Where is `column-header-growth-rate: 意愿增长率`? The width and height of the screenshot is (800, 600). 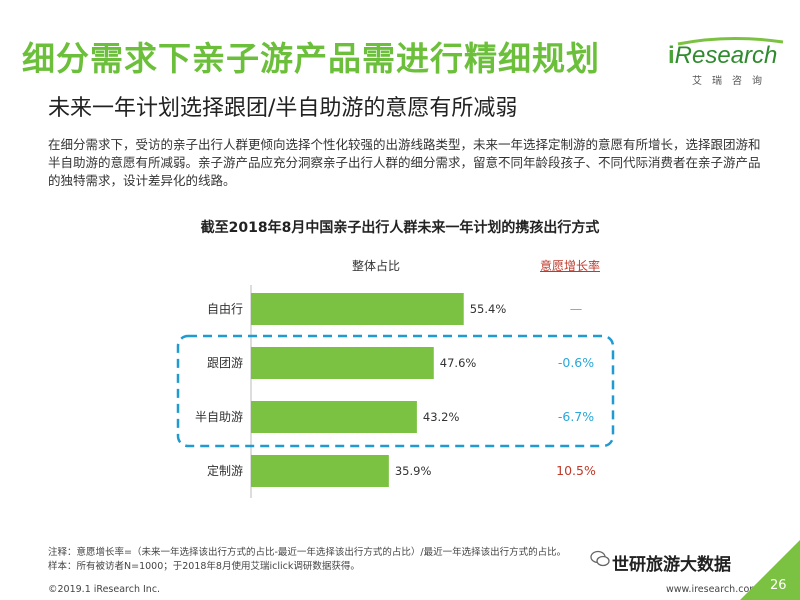
column-header-growth-rate: 意愿增长率 is located at coordinates (570, 266).